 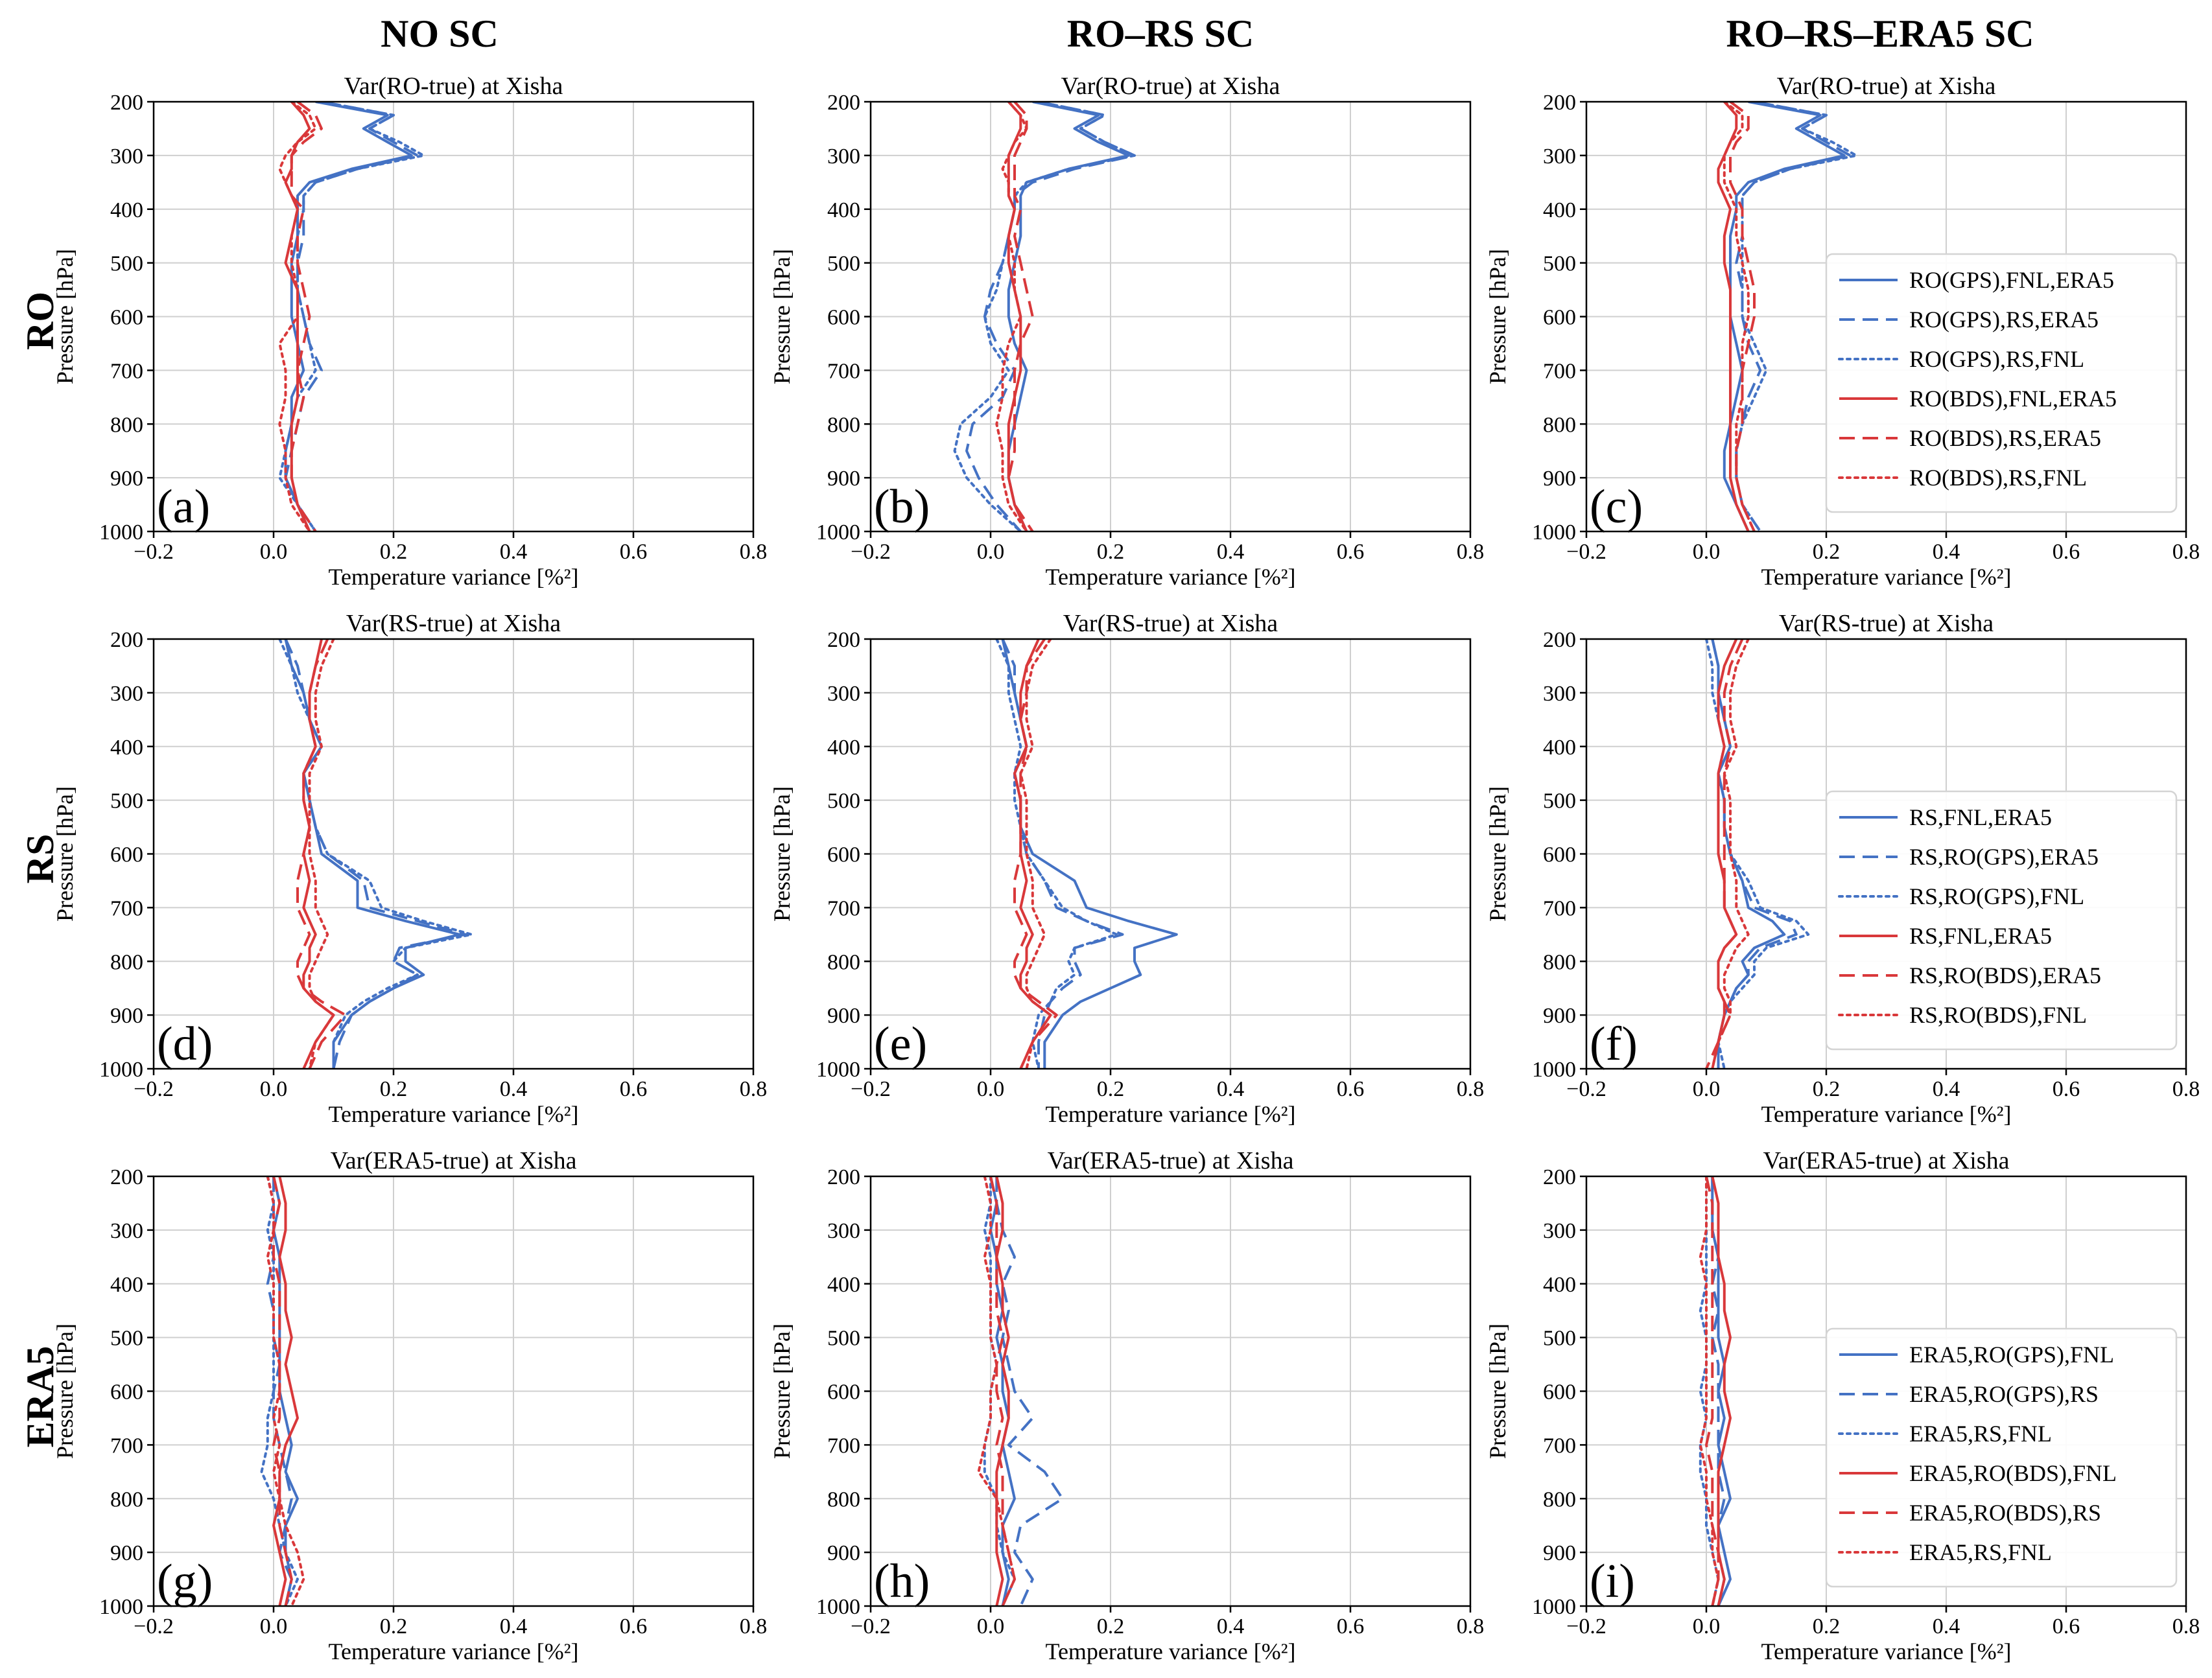 I want to click on row-header-rs: RS, so click(x=40, y=859).